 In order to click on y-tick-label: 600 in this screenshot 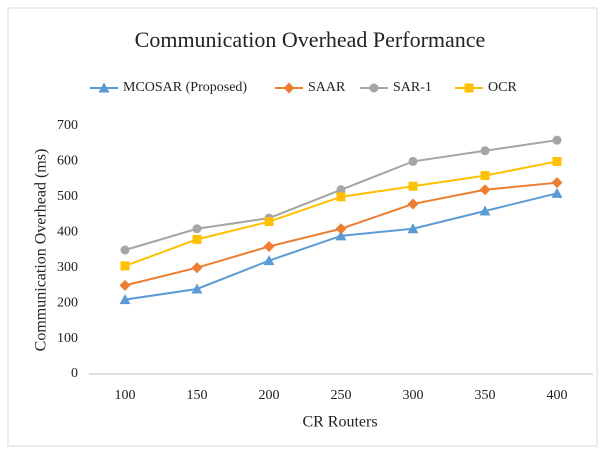, I will do `click(67, 161)`.